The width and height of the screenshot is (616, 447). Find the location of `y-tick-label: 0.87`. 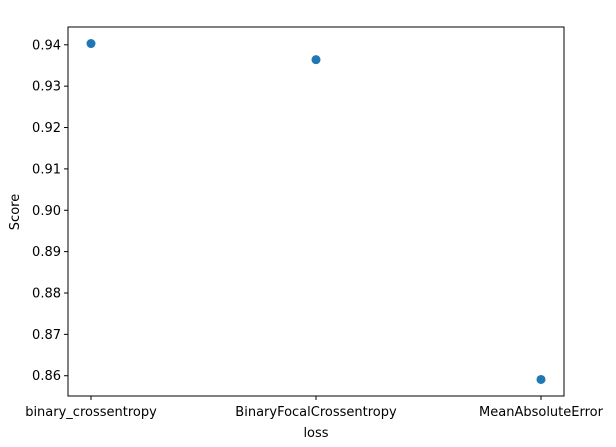

y-tick-label: 0.87 is located at coordinates (46, 335).